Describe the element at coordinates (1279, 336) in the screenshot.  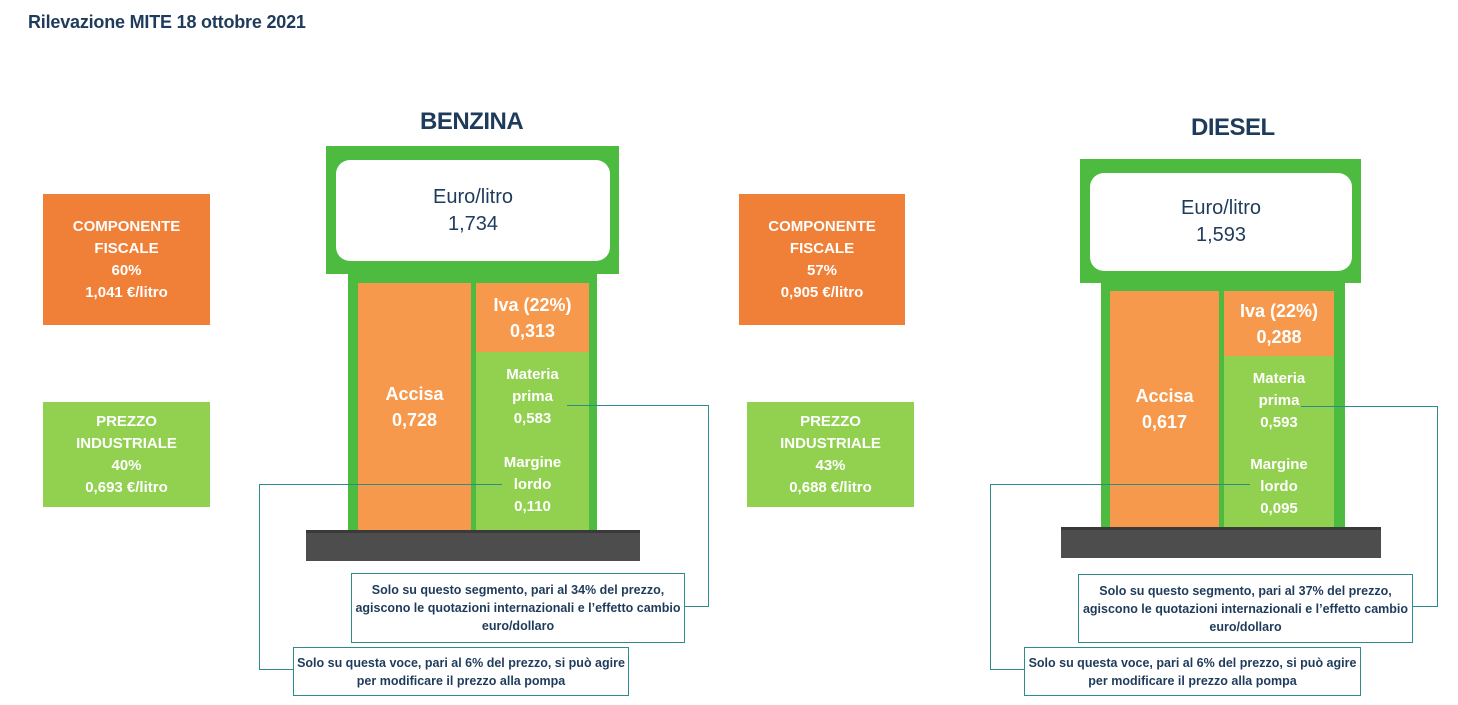
I see `iva-value: 0,288` at that location.